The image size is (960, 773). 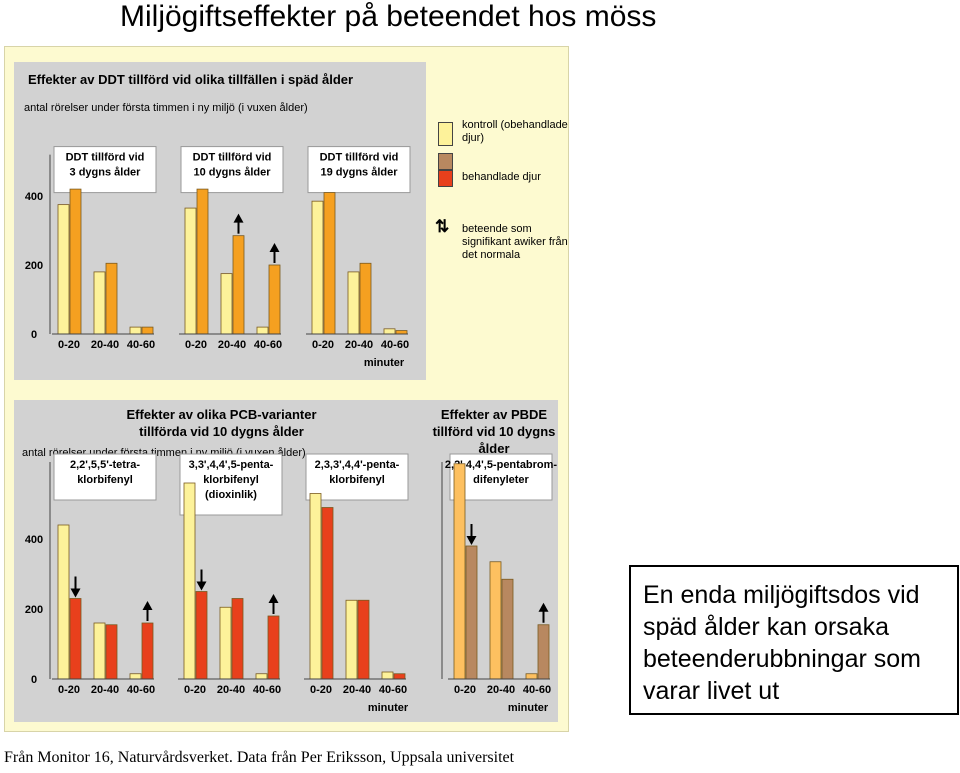 I want to click on pcb-x-axis-label: minuter, so click(x=388, y=708).